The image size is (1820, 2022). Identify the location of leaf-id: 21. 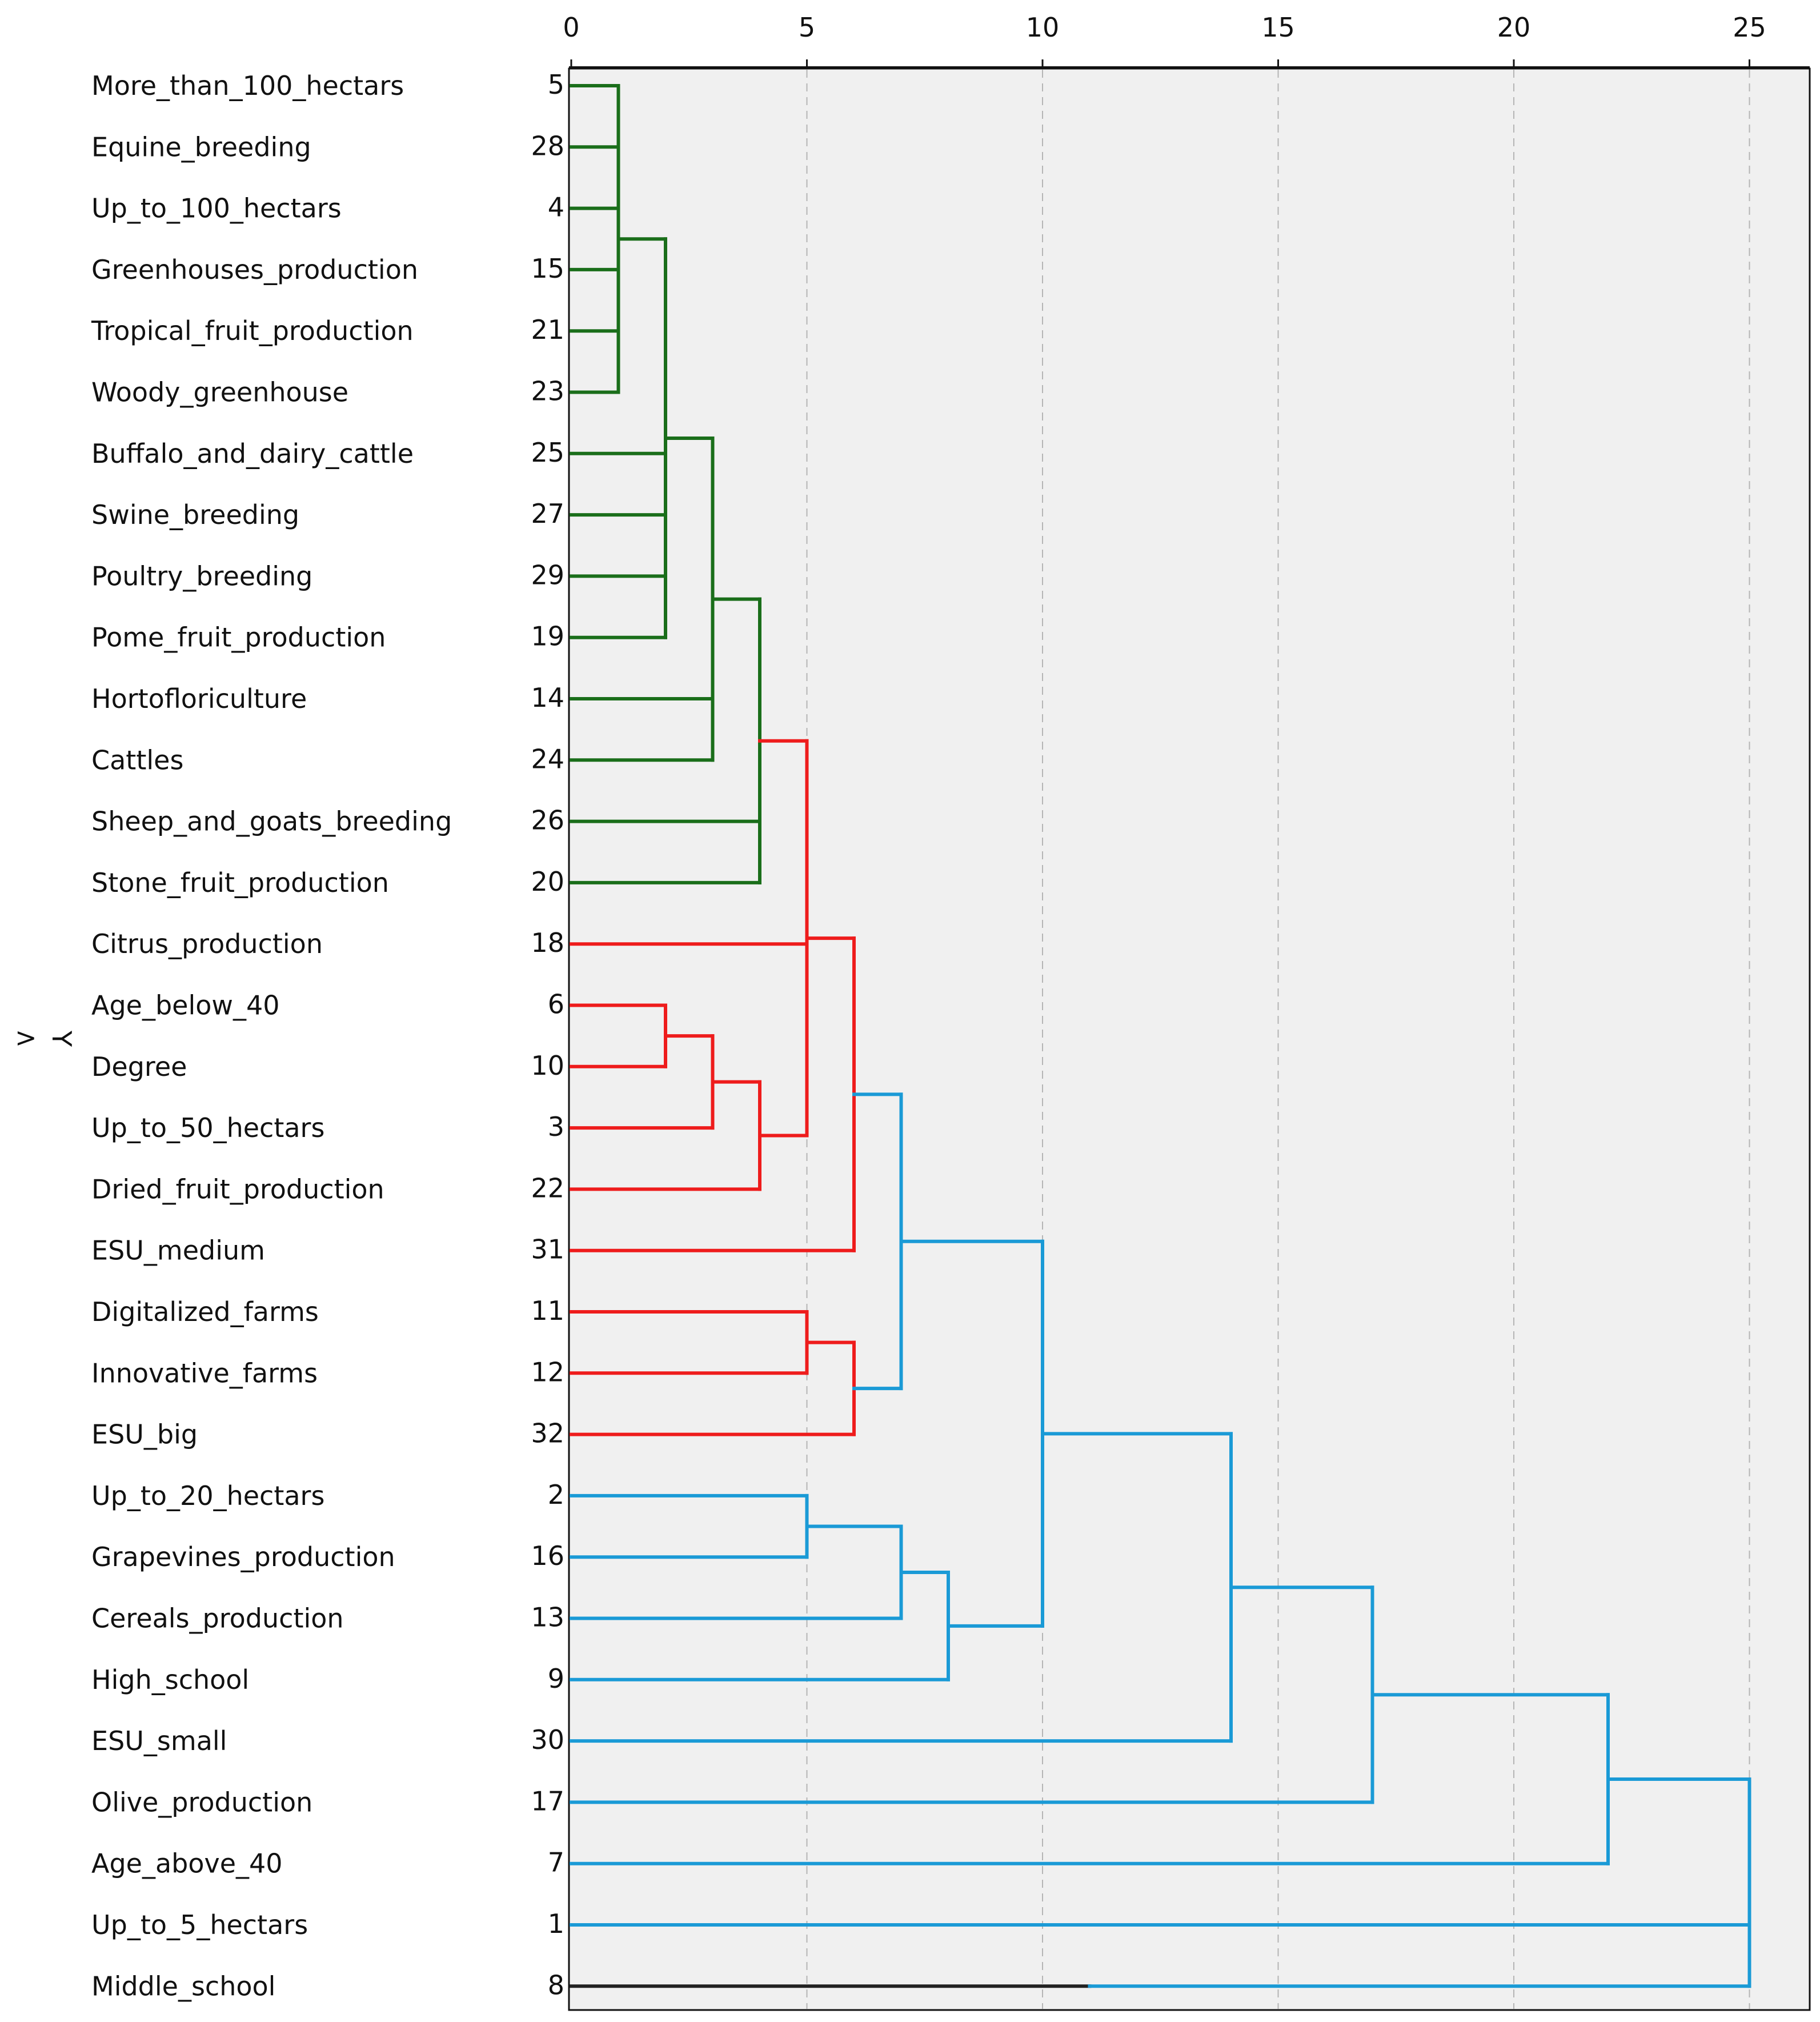
(547, 329).